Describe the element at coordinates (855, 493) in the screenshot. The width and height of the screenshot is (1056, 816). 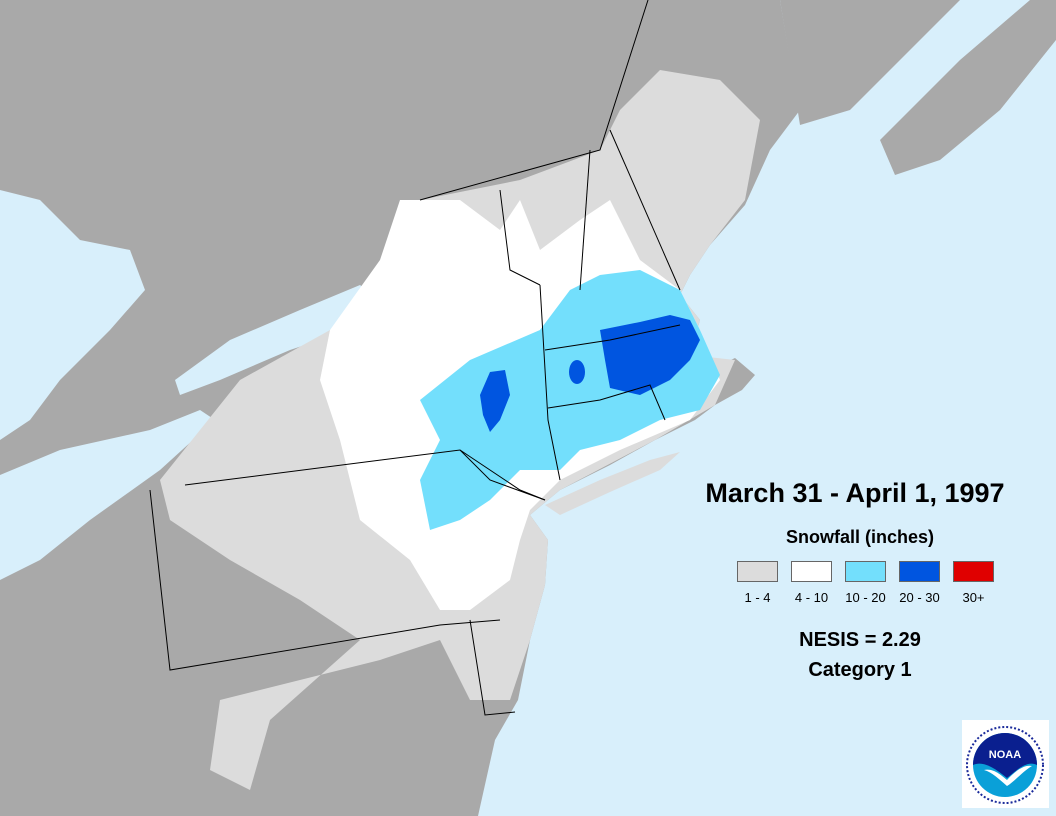
I see `map-title: March 31 - April 1, 1997` at that location.